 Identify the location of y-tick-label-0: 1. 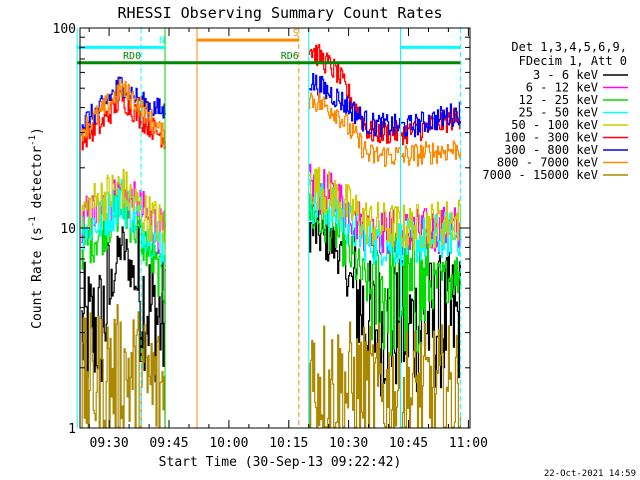
(72, 429).